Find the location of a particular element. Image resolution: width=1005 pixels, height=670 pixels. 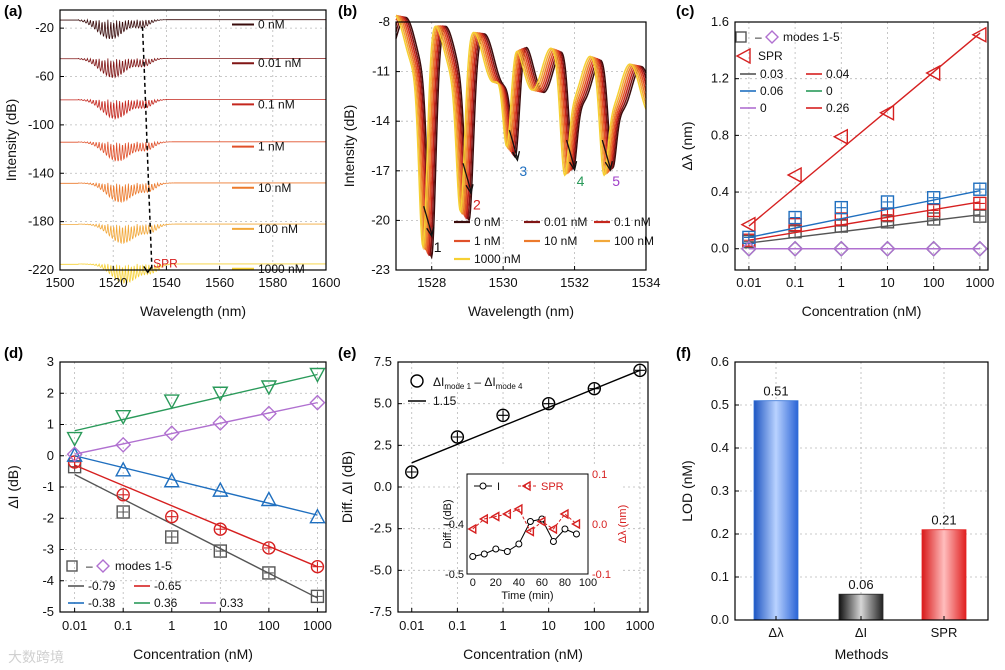

a-spr-trend is located at coordinates (147, 149).